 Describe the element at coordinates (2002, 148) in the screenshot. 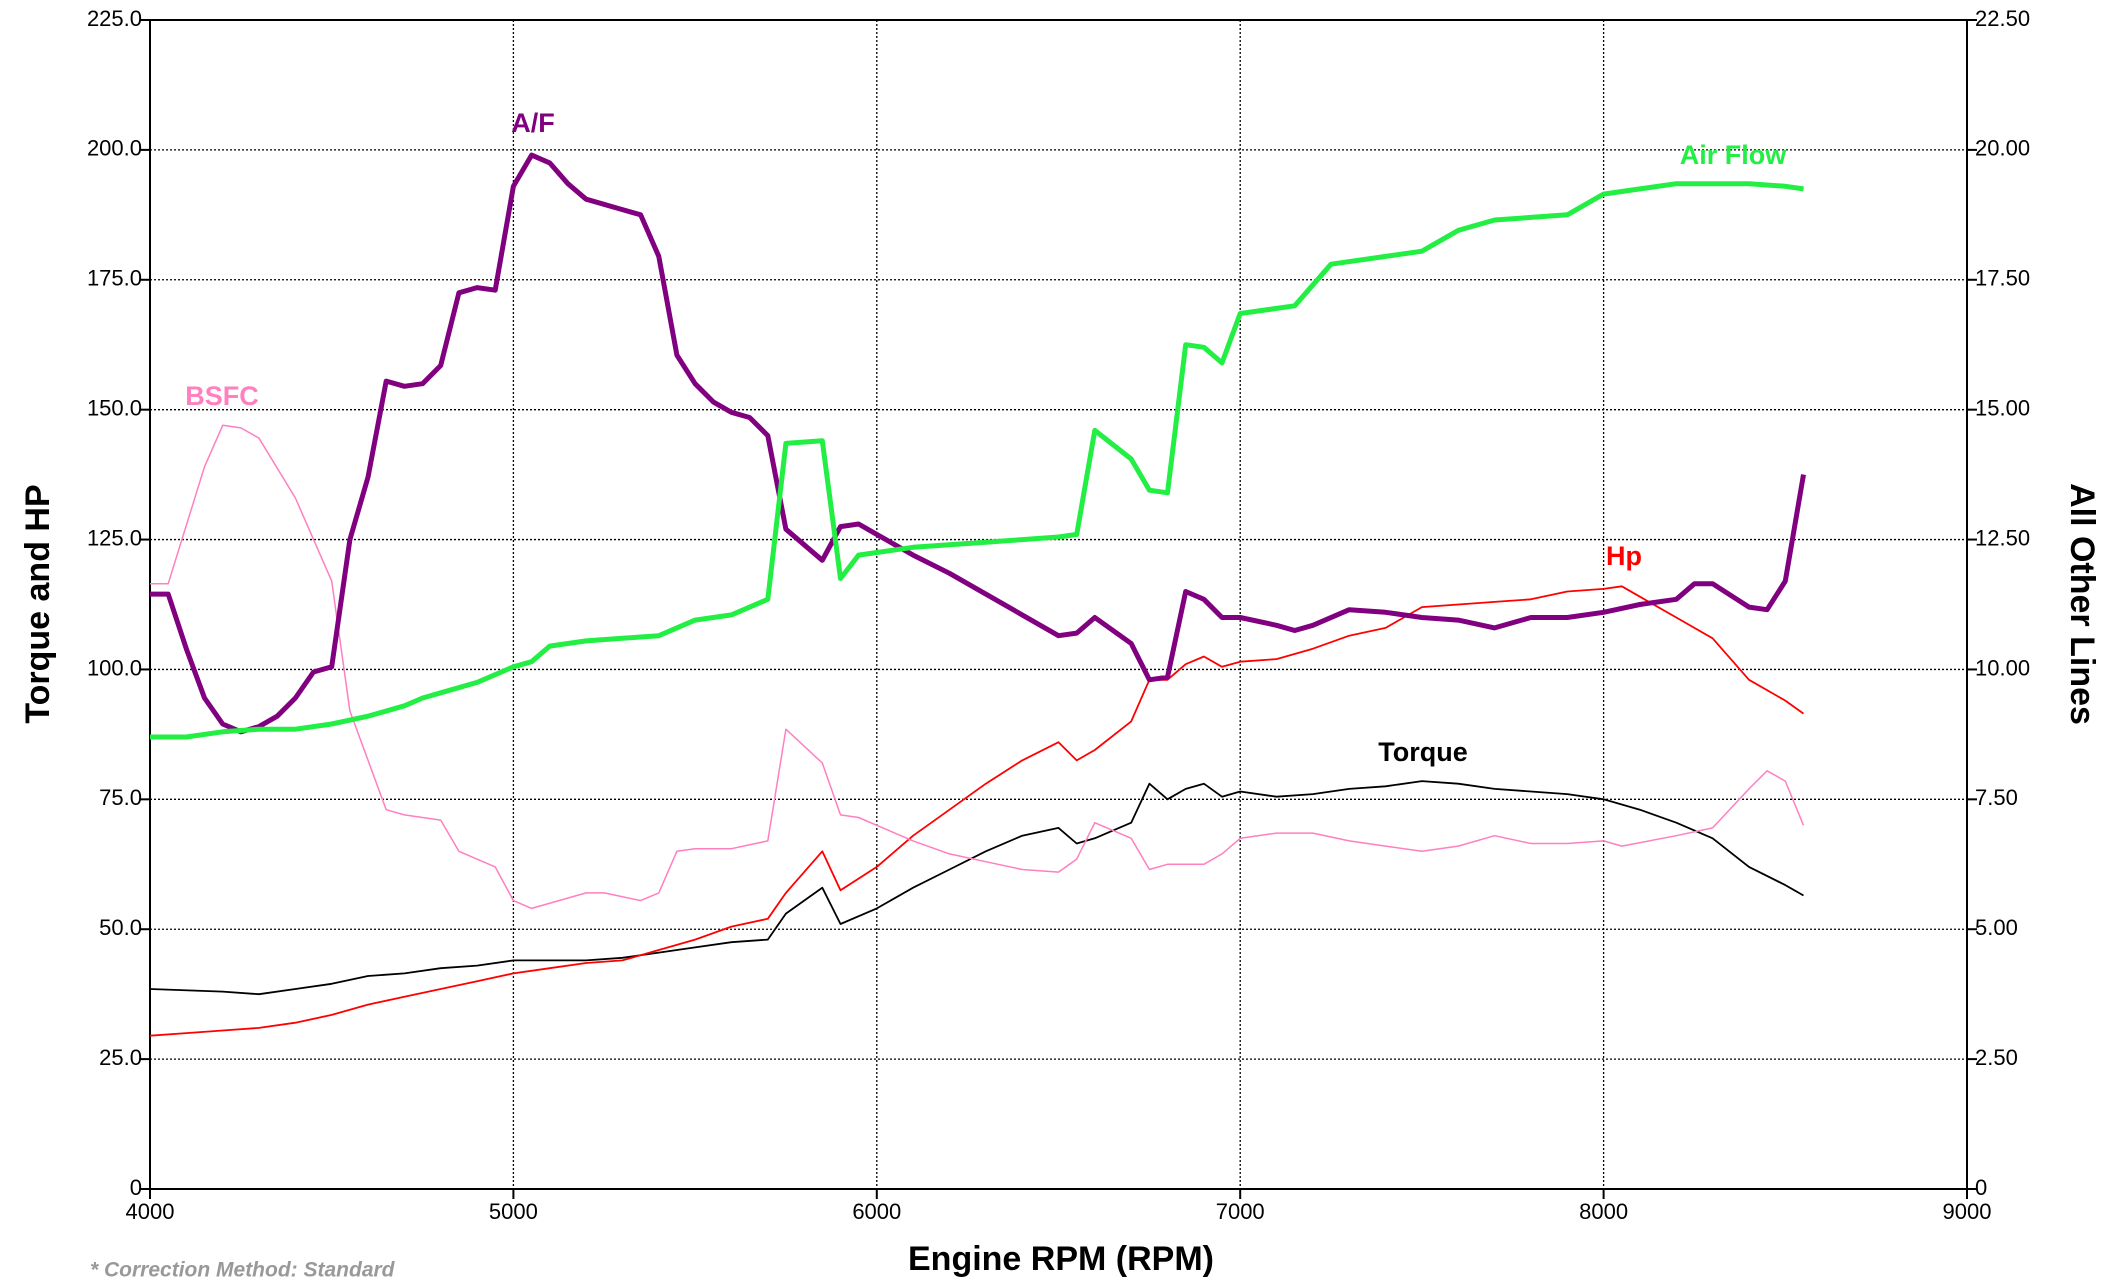

I see `y2-tick-label: 20.00` at that location.